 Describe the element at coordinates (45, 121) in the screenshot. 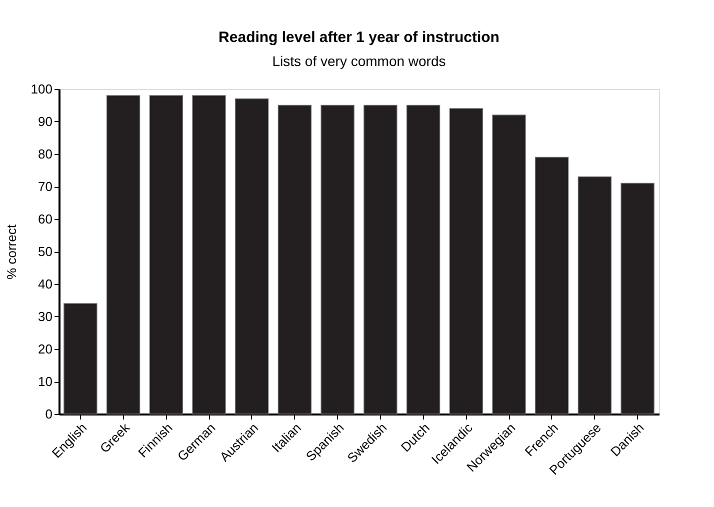

I see `y-tick-label: 90` at that location.